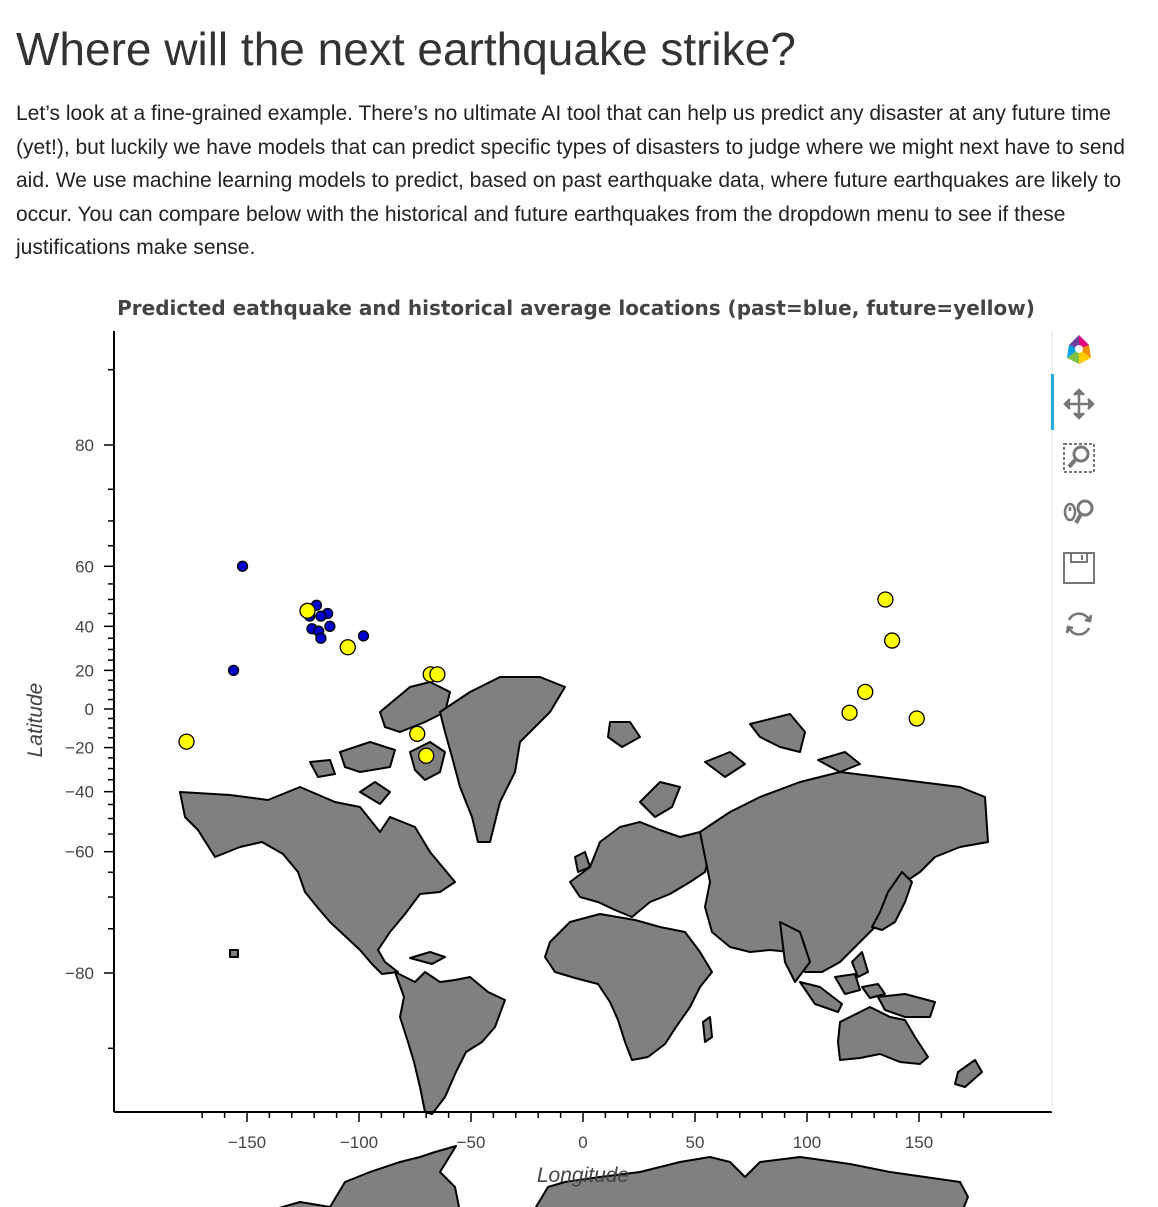 The width and height of the screenshot is (1158, 1207). Describe the element at coordinates (84, 670) in the screenshot. I see `y-tick-label: 20` at that location.